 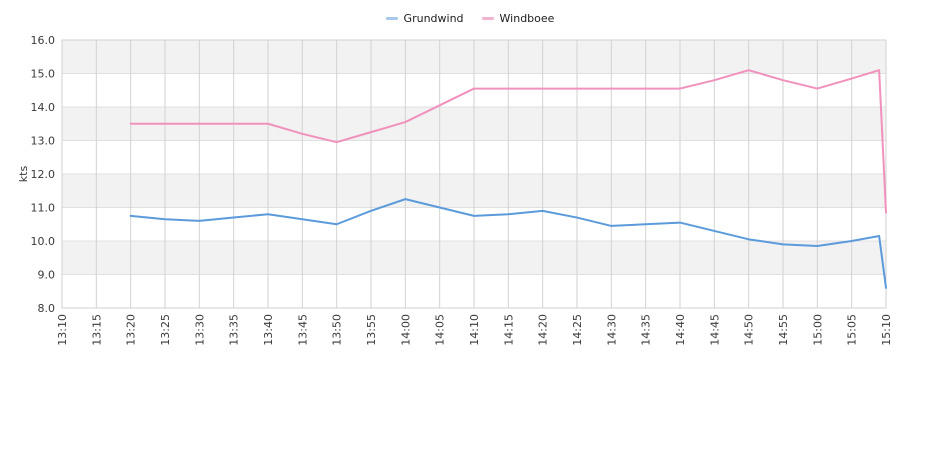 I want to click on legend-label-windboee: Windboee, so click(x=527, y=18).